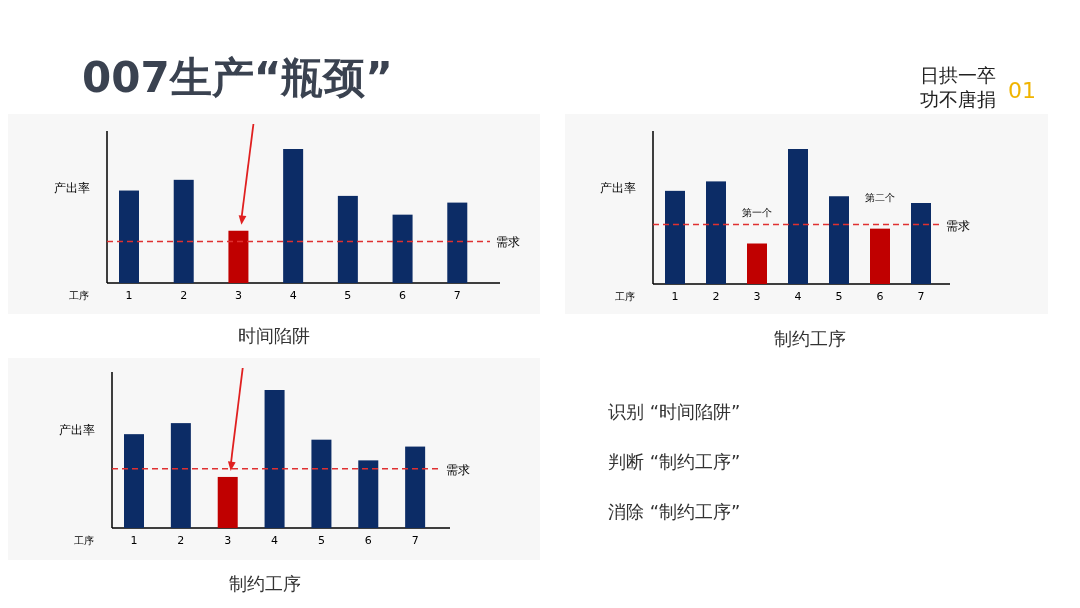 The width and height of the screenshot is (1080, 608). I want to click on text: 007生产“瓶颈”, so click(237, 77).